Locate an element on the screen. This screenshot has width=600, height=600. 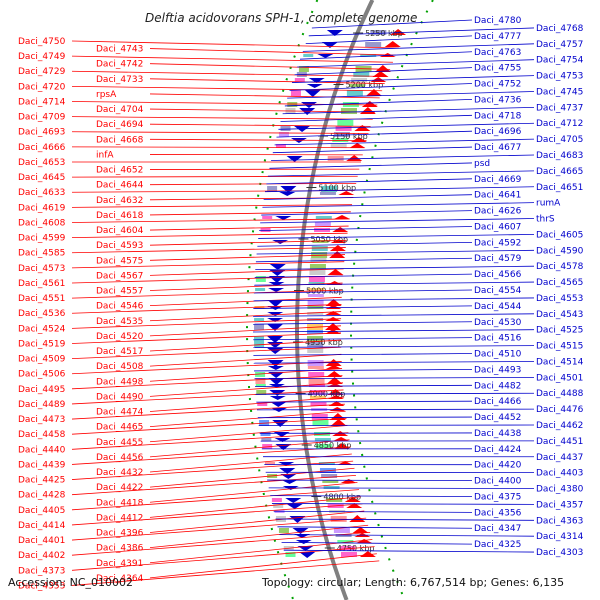
gene-label-reverse: Daci_4455 is located at coordinates (119, 443).